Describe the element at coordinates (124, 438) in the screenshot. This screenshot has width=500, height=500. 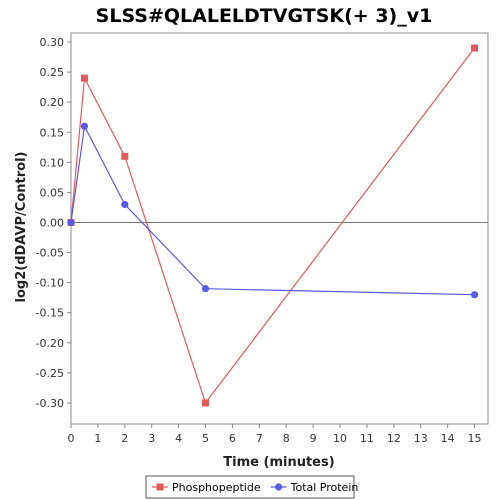
I see `x-tick-label: 2` at that location.